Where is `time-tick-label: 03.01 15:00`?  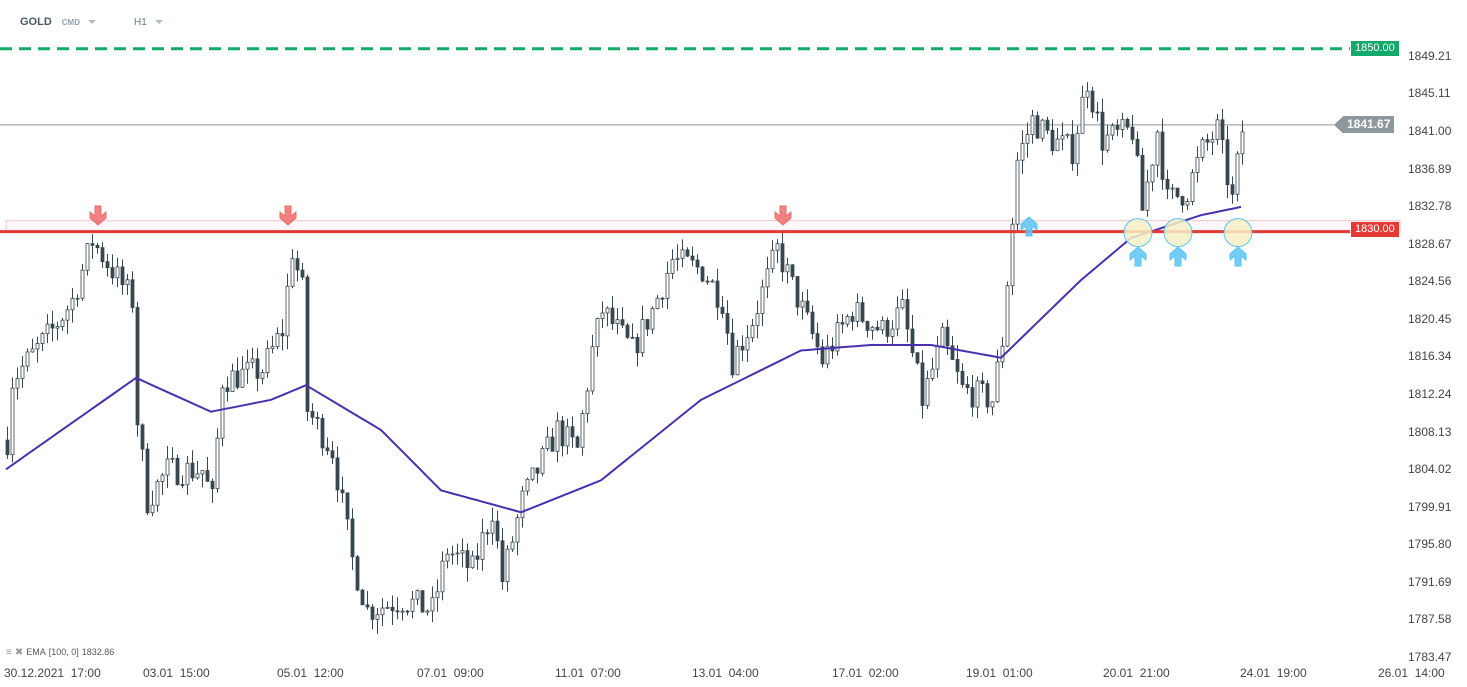
time-tick-label: 03.01 15:00 is located at coordinates (176, 673).